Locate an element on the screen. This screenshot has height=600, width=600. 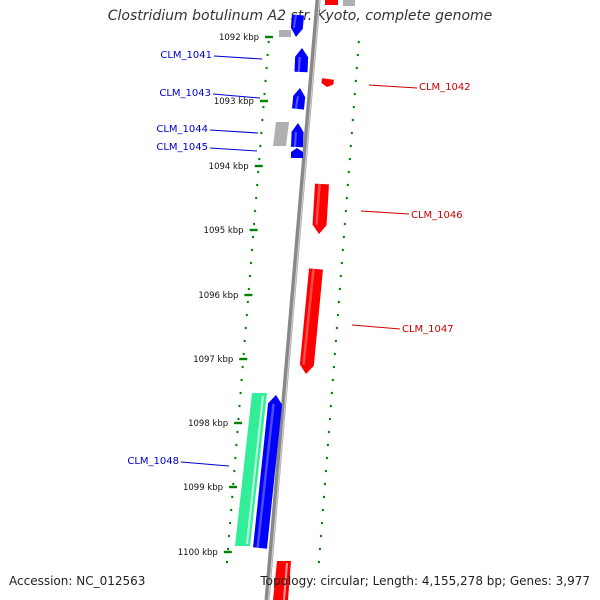
genome-backbone is located at coordinates (292, 300).